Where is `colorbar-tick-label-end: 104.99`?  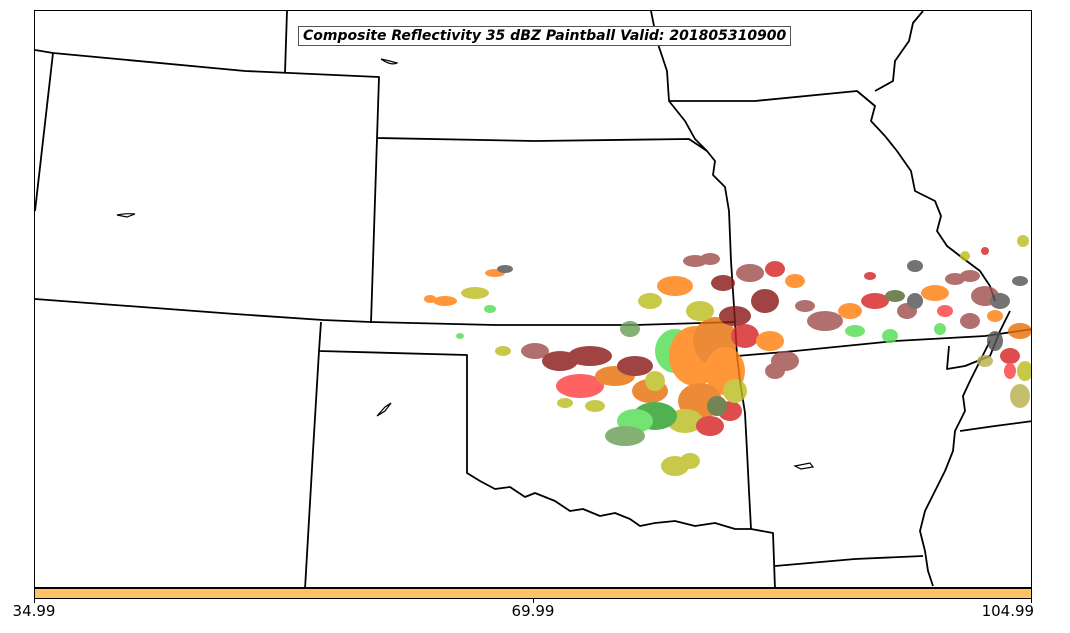 colorbar-tick-label-end: 104.99 is located at coordinates (1008, 611).